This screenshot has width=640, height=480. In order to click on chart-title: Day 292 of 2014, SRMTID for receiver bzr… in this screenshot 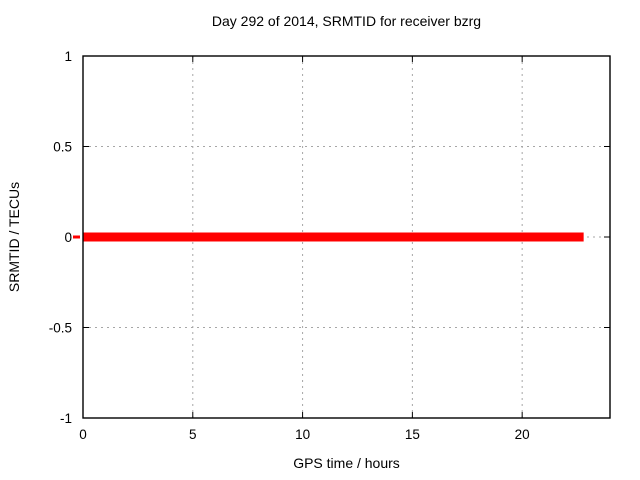, I will do `click(346, 21)`.